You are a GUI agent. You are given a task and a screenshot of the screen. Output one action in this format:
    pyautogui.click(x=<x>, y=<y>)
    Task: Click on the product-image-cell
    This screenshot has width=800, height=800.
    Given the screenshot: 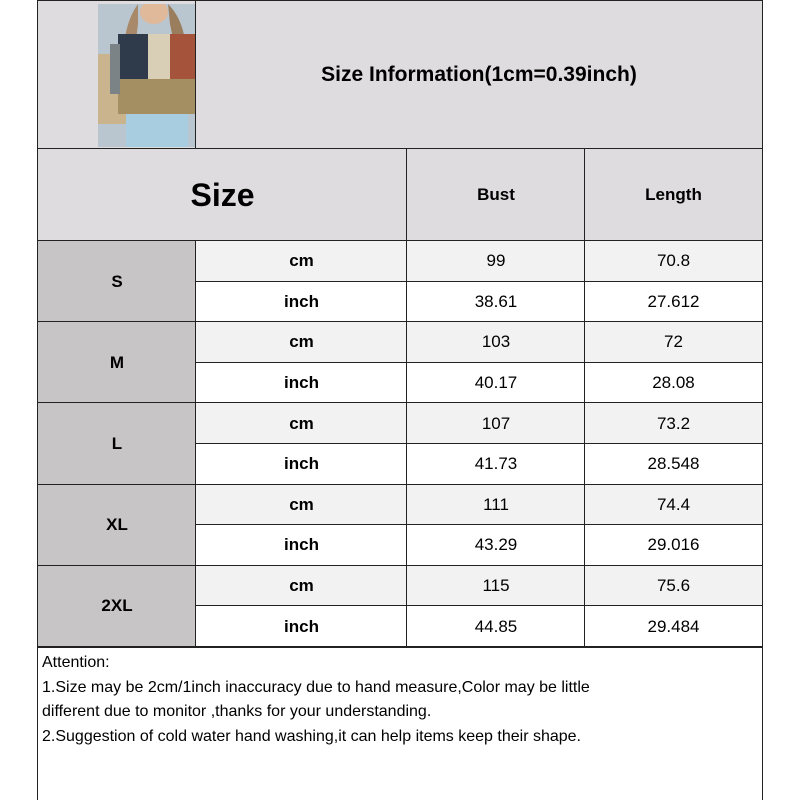 What is the action you would take?
    pyautogui.click(x=123, y=75)
    